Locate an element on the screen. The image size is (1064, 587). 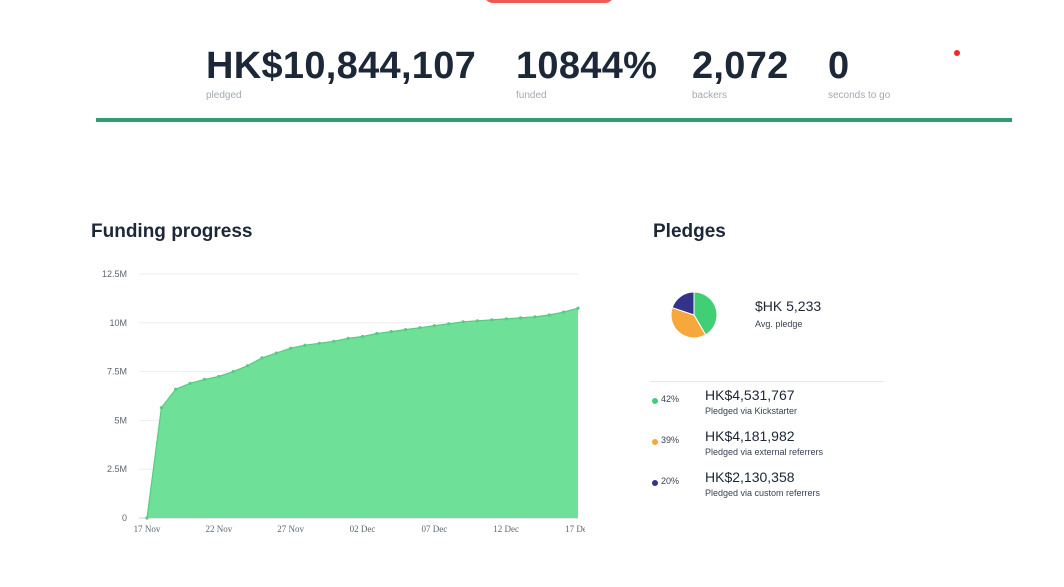
kickstarter-desc: Pledged via Kickstarter is located at coordinates (751, 411).